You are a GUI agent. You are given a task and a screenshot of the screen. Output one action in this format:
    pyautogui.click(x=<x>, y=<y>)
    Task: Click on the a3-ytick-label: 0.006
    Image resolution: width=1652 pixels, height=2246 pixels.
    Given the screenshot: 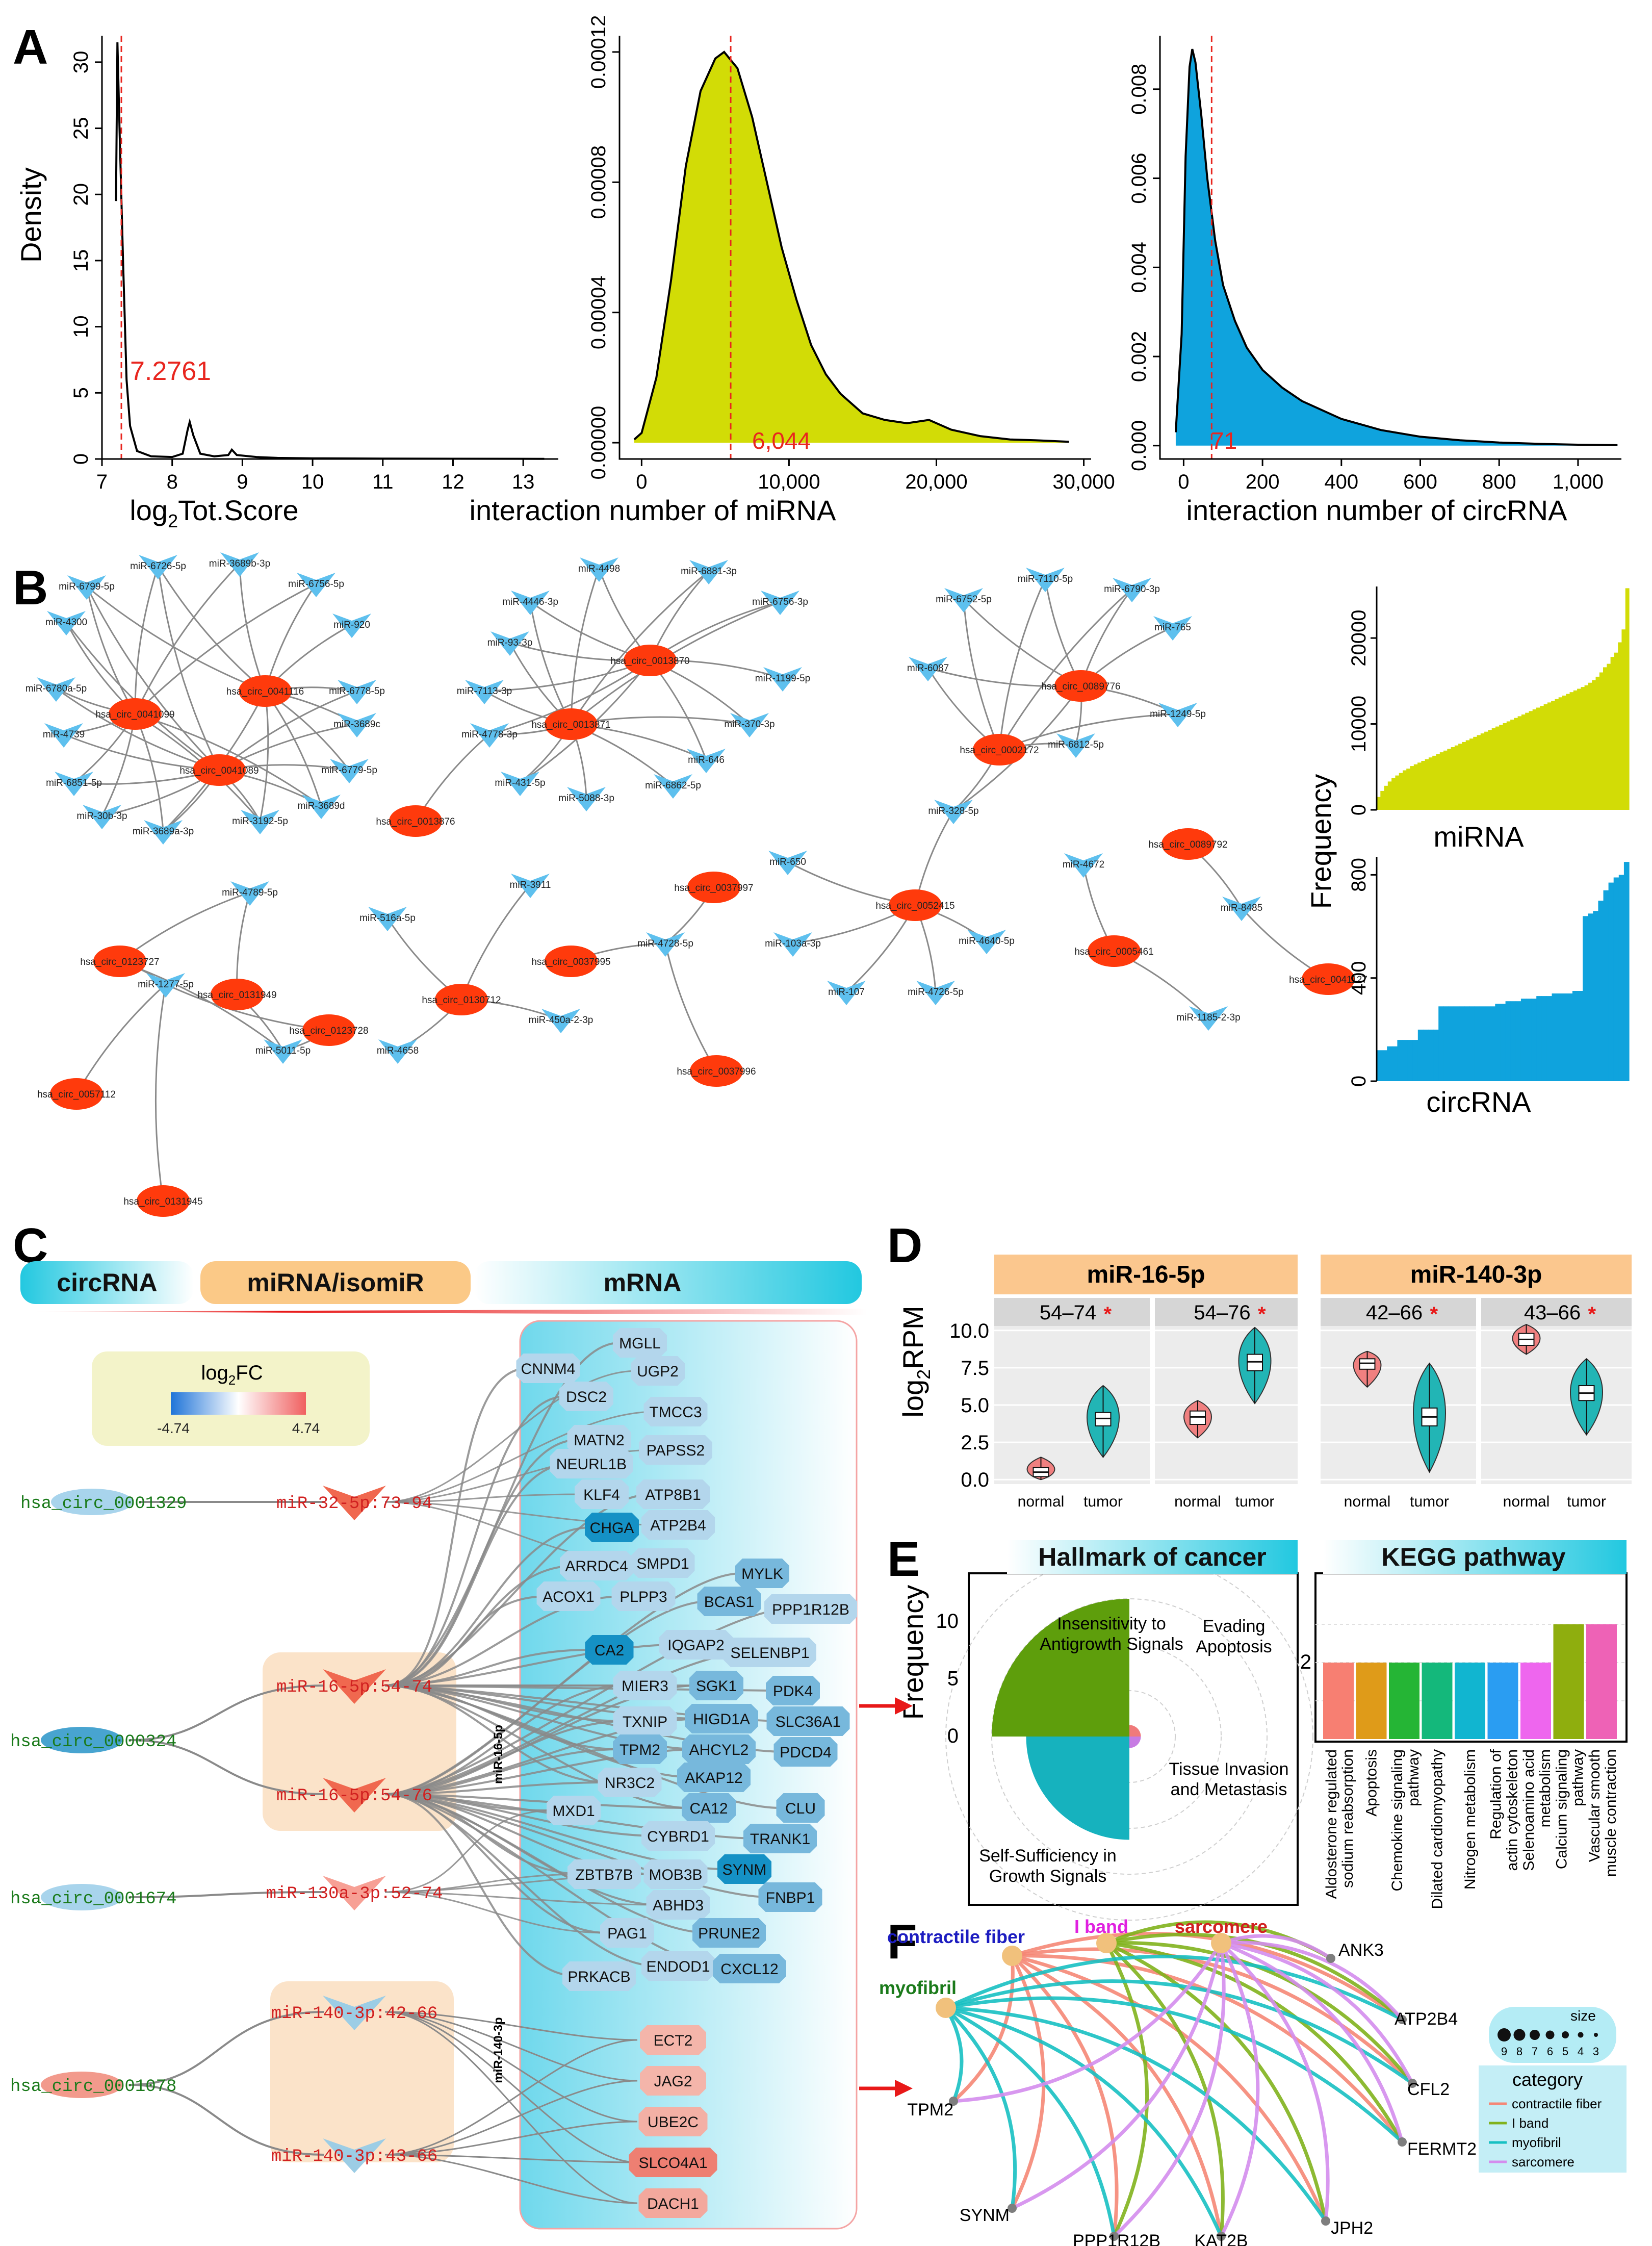 What is the action you would take?
    pyautogui.click(x=1139, y=178)
    